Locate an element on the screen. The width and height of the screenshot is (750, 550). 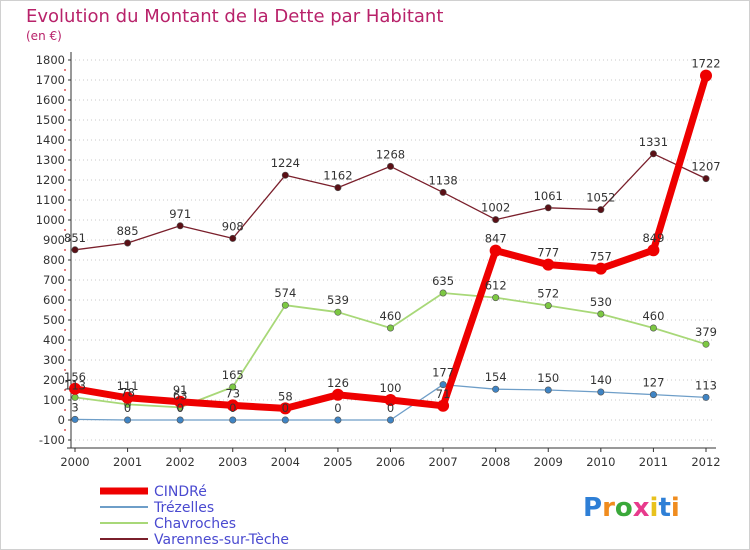
y-tick-label: 1000 is located at coordinates (50, 220).